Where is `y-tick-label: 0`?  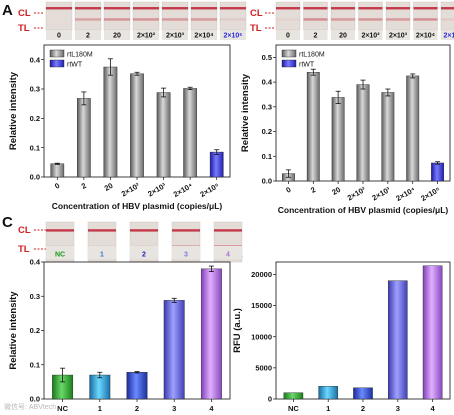 y-tick-label: 0 is located at coordinates (270, 399).